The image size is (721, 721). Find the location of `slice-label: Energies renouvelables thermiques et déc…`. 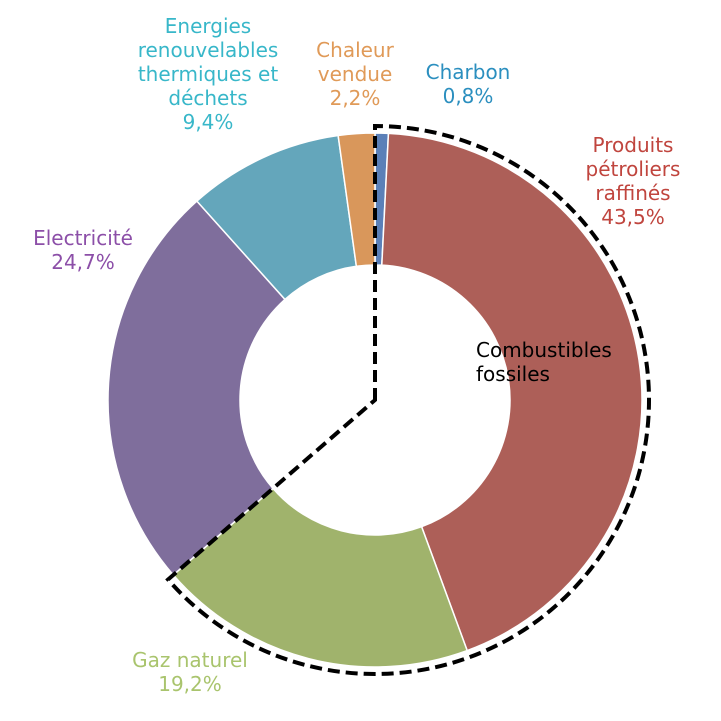

slice-label: Energies renouvelables thermiques et déc… is located at coordinates (208, 62).